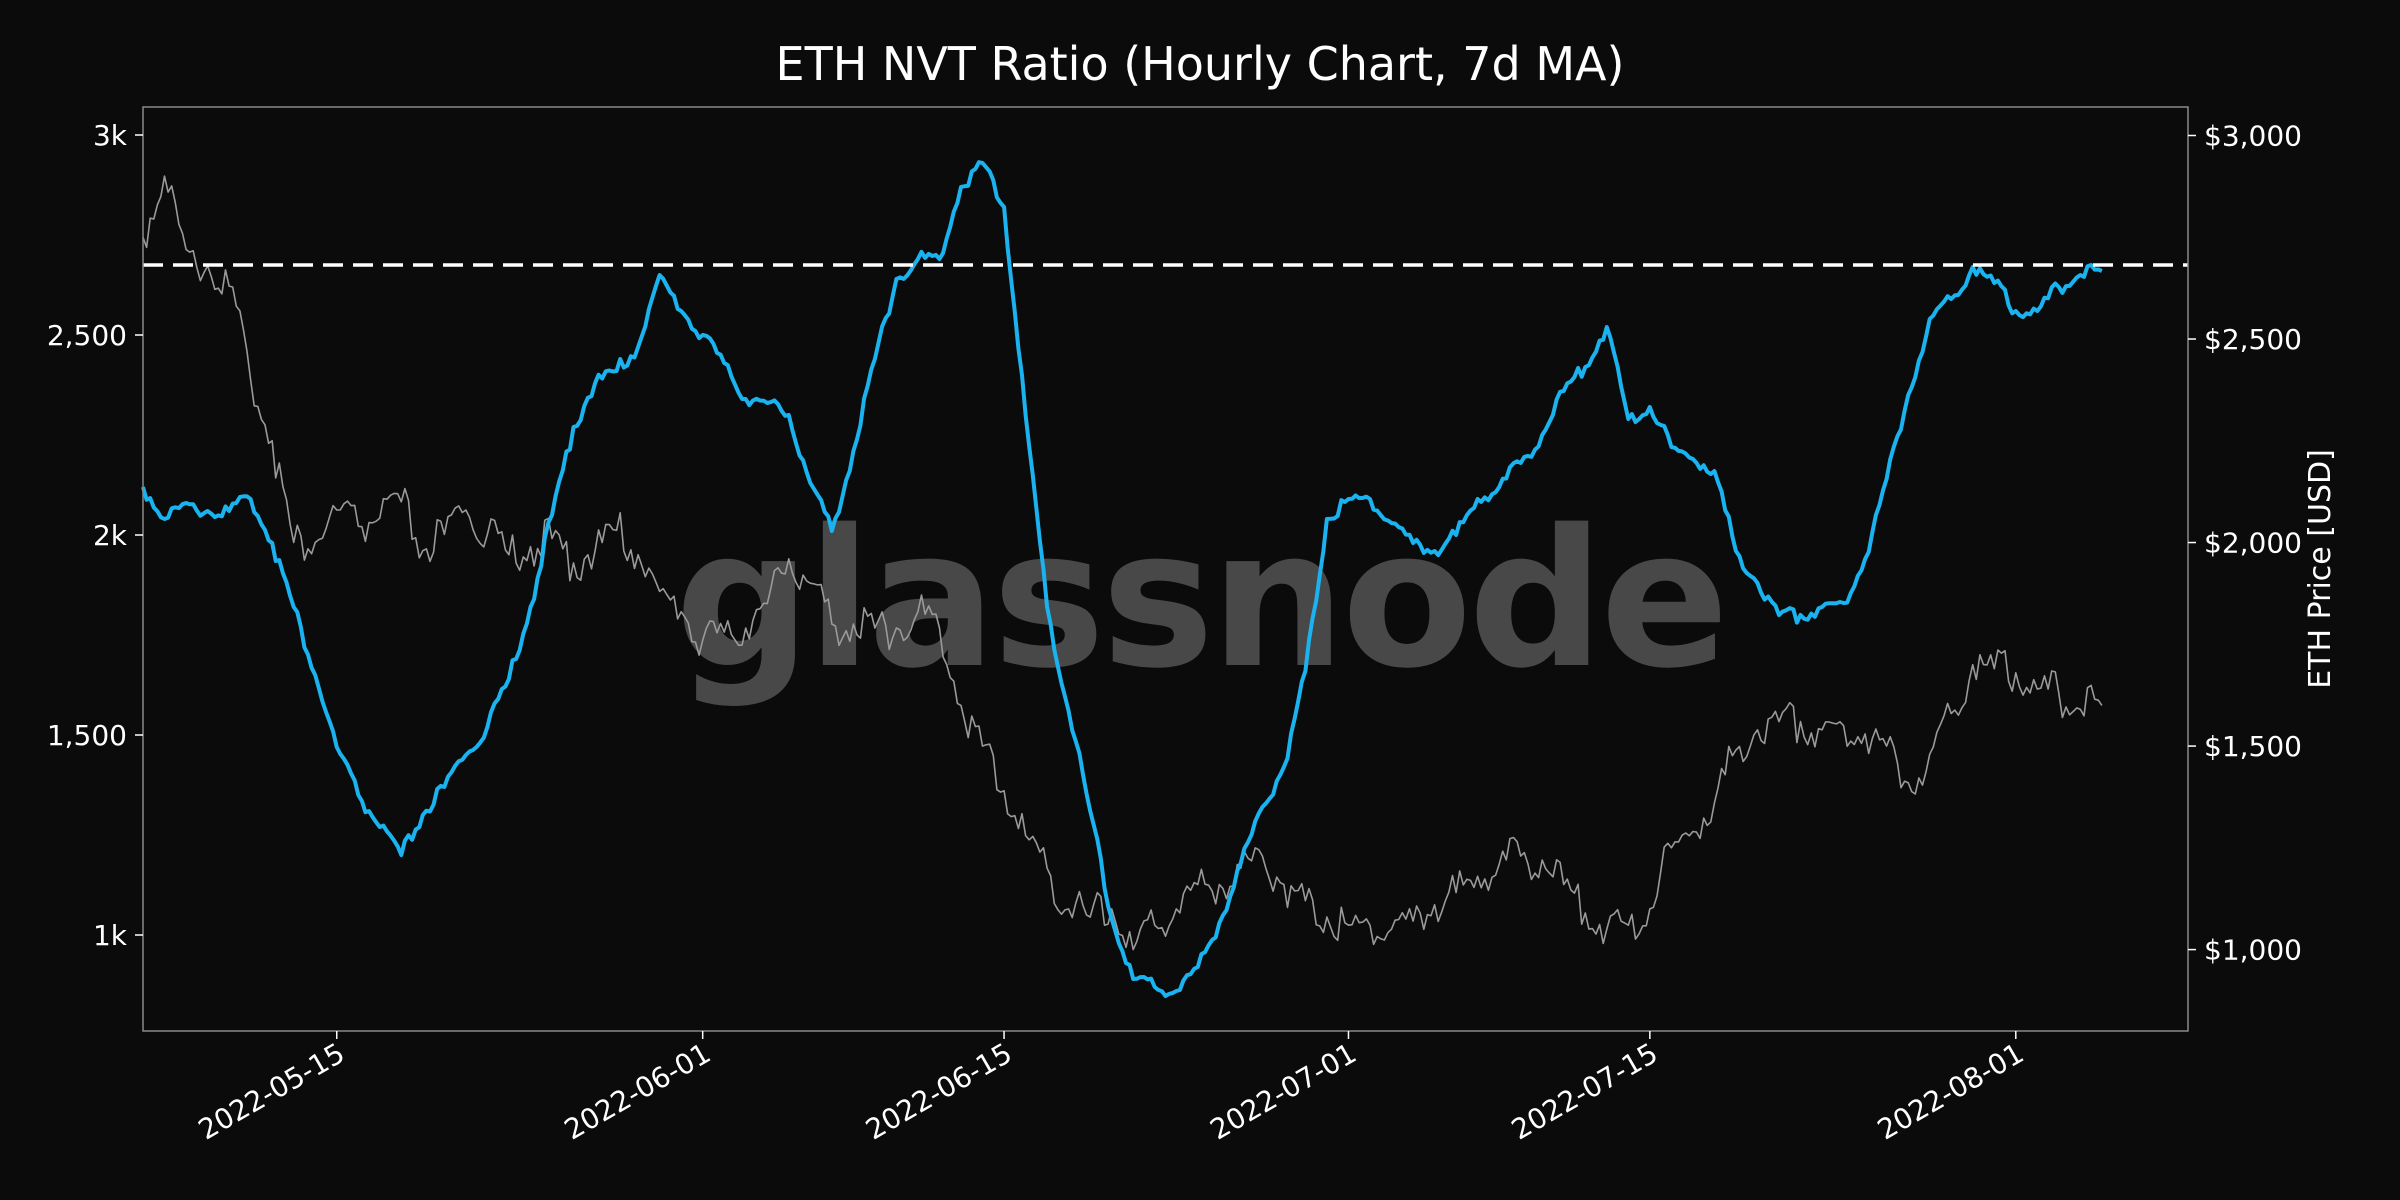  Describe the element at coordinates (1200, 64) in the screenshot. I see `chart-title: ETH NVT Ratio (Hourly Chart, 7d MA)` at that location.